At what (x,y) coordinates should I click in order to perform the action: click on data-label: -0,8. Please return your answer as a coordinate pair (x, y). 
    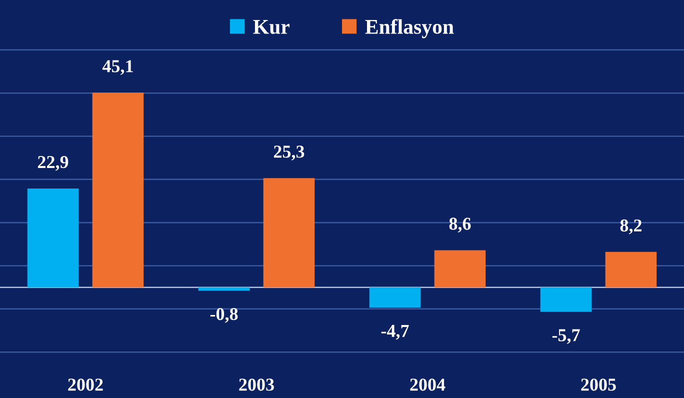
    Looking at the image, I should click on (224, 315).